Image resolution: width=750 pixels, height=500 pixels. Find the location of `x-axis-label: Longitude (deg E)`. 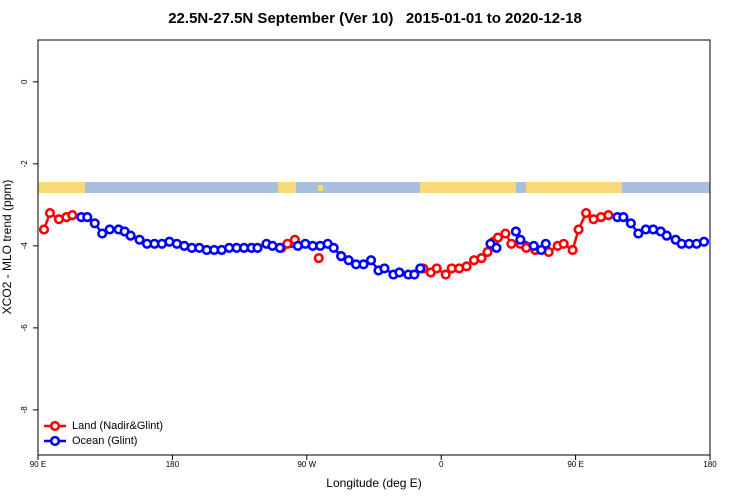

x-axis-label: Longitude (deg E) is located at coordinates (373, 483).